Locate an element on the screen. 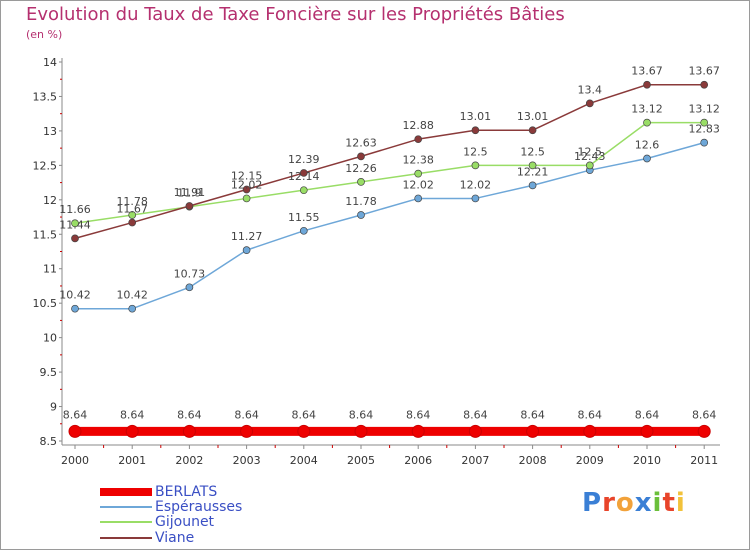 This screenshot has width=750, height=550. data-label: 12.14 is located at coordinates (304, 176).